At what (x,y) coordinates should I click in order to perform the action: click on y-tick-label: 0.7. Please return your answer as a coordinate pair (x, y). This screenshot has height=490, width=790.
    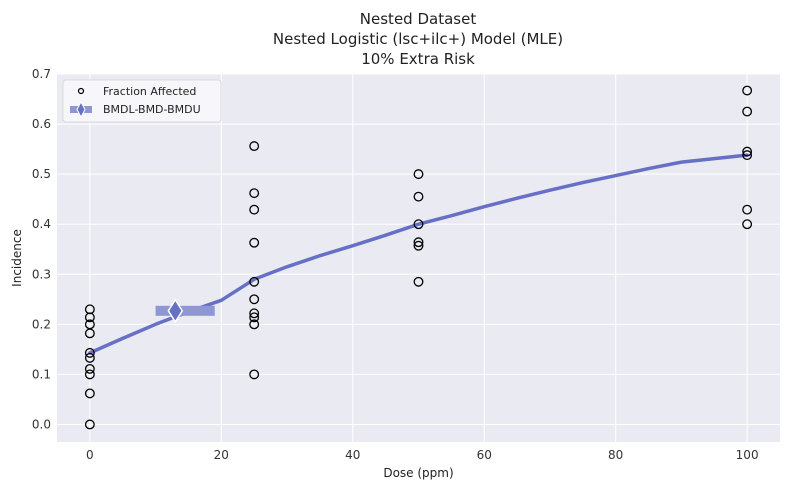
    Looking at the image, I should click on (41, 74).